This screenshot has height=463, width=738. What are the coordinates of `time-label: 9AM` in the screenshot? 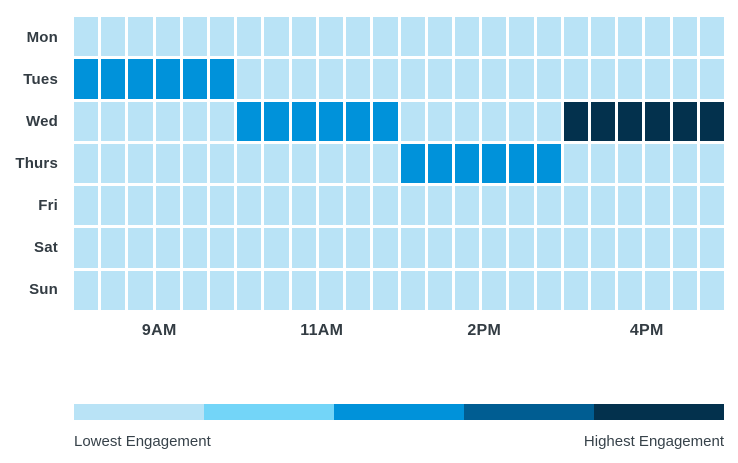 It's located at (159, 330).